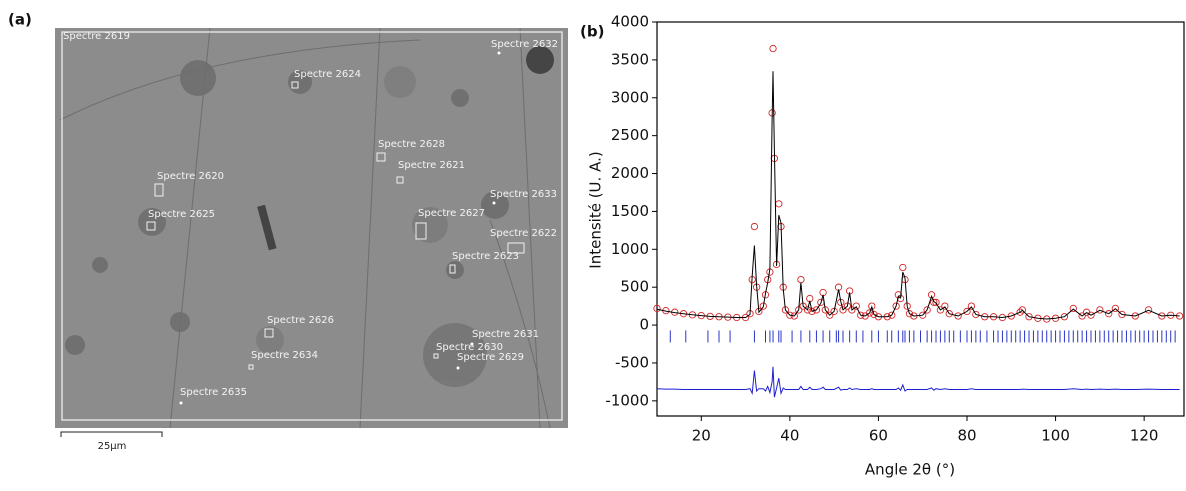  Describe the element at coordinates (451, 213) in the screenshot. I see `spectrum-label: Spectre 2627` at that location.